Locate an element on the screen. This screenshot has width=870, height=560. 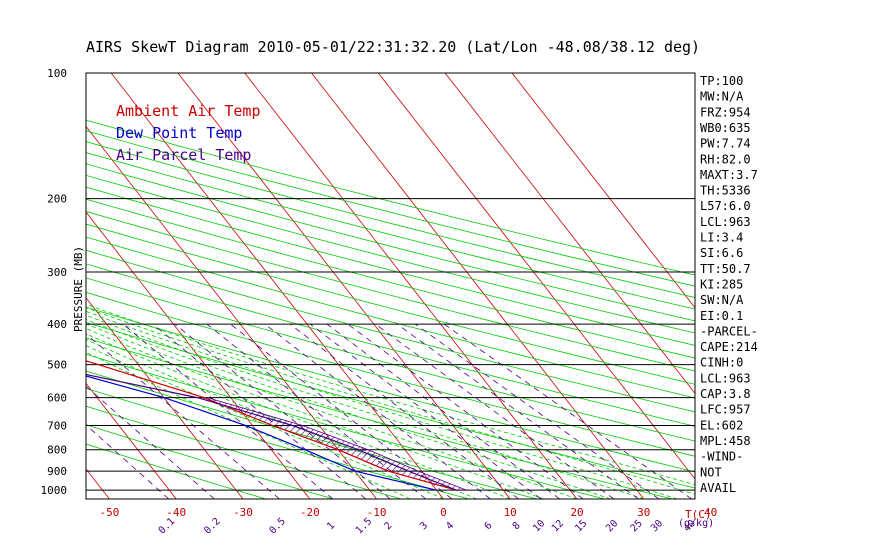
mixing-ratio-tick-labels: 0.1 0.2 0.5 1 1.5 2 3 4 6 8 10 12 15 20 25 30 40 is located at coordinates (427, 526).